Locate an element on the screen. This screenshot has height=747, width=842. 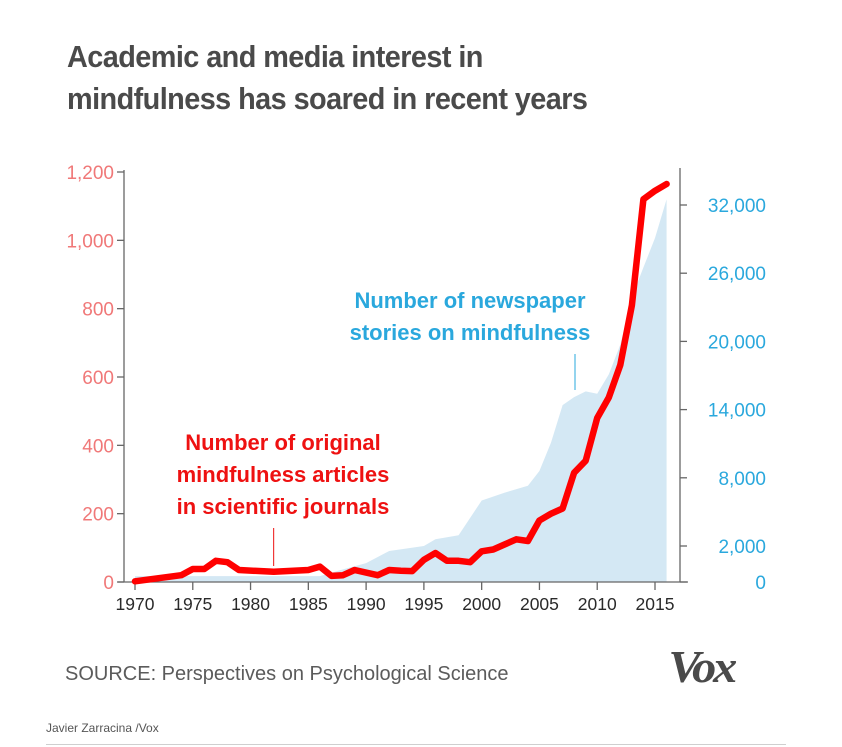
x-axis-tick-label: 2005 is located at coordinates (539, 604).